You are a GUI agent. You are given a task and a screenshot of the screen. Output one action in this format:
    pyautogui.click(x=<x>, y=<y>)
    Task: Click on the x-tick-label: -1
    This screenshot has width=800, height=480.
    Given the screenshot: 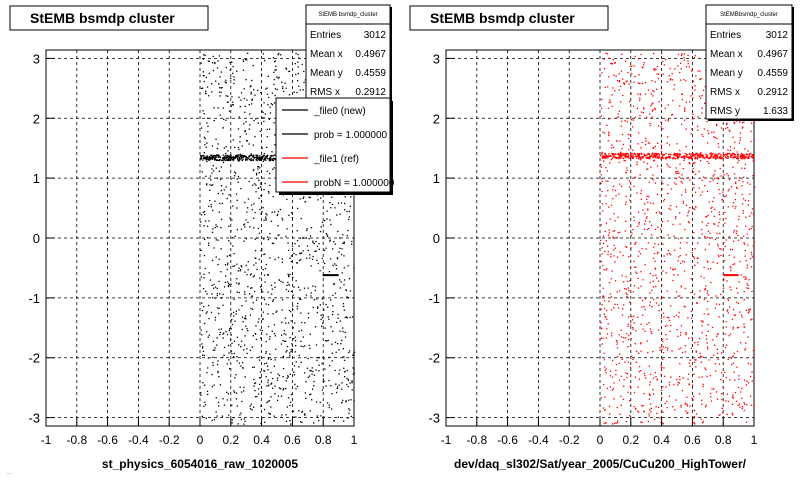 What is the action you would take?
    pyautogui.click(x=446, y=440)
    